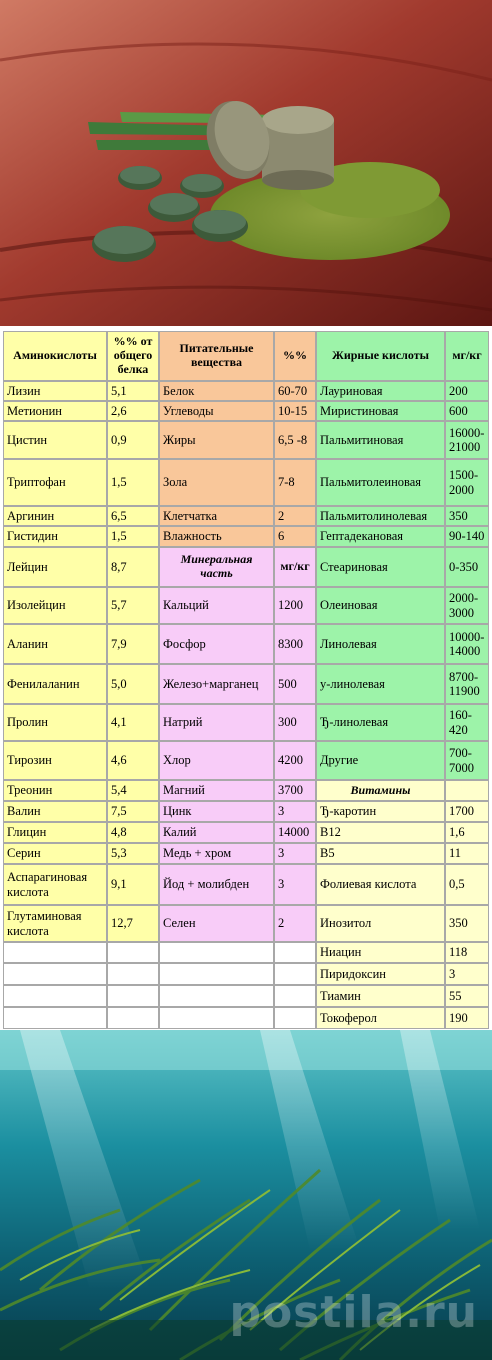 The height and width of the screenshot is (1360, 492). What do you see at coordinates (380, 516) in the screenshot?
I see `fatty-name: Пальмитолинолевая` at bounding box center [380, 516].